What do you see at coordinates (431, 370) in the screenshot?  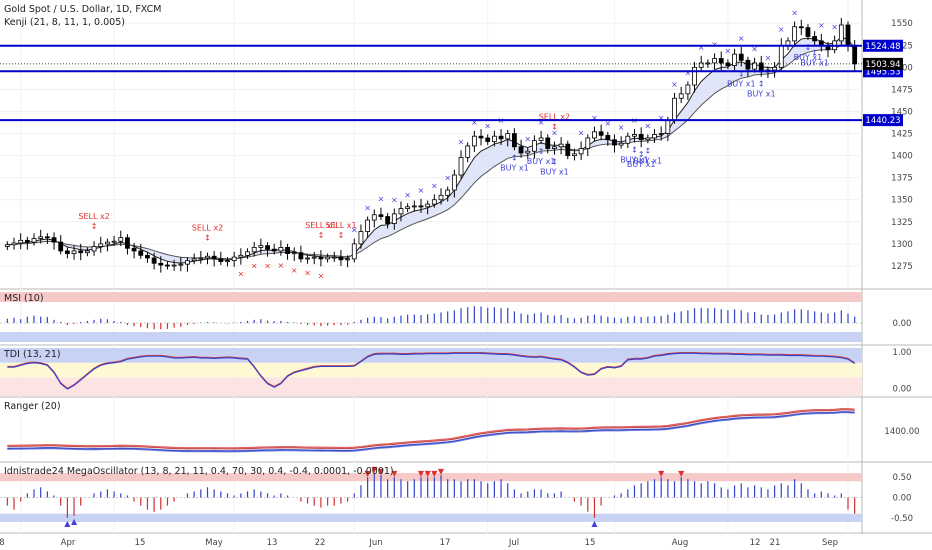 I see `tdi-signal-line` at bounding box center [431, 370].